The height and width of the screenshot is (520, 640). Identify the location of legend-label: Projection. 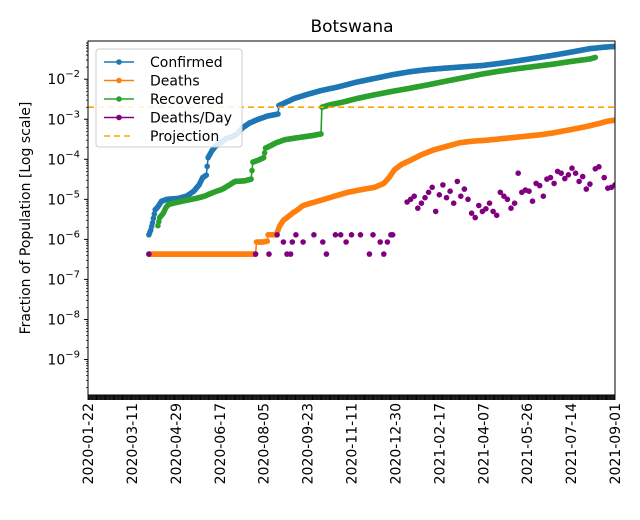
(184, 137).